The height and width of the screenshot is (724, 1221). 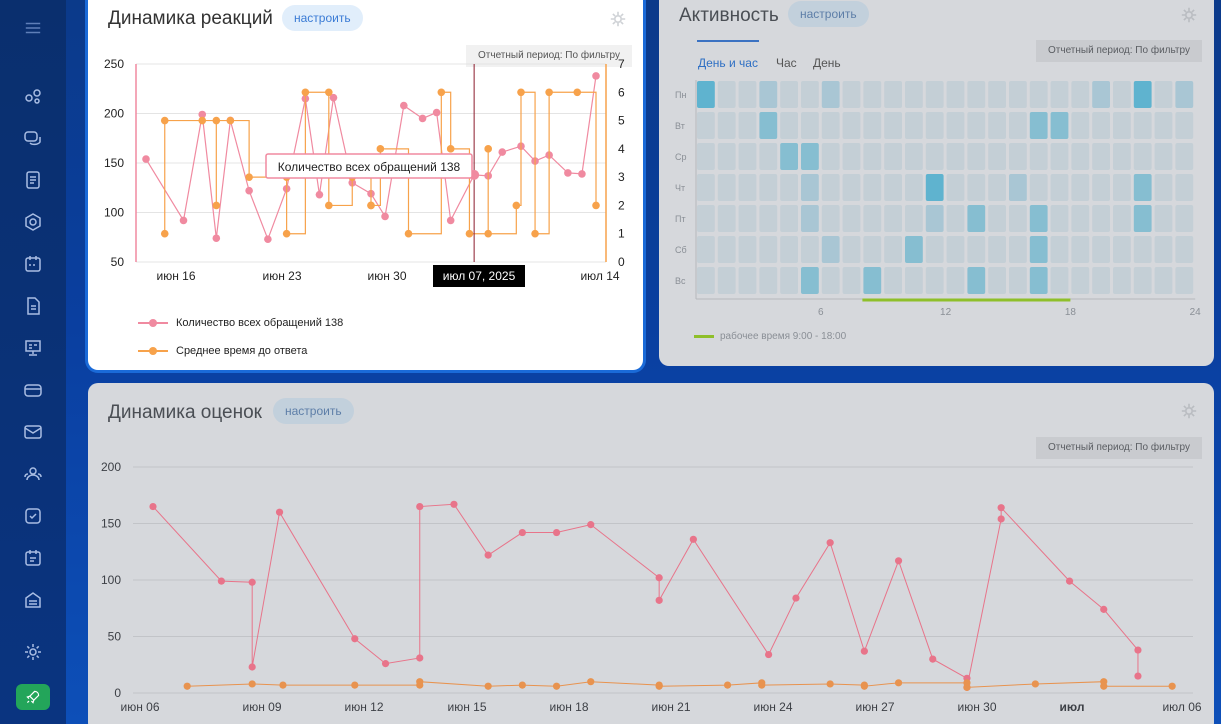 I want to click on schedule-icon, so click(x=33, y=558).